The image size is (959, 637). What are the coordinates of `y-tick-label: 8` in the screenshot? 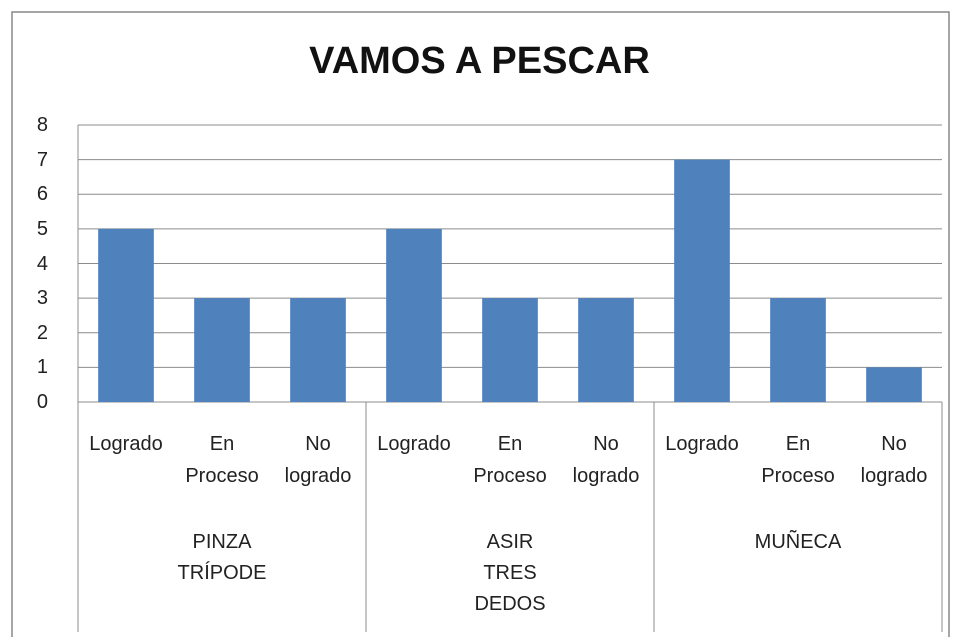 It's located at (42, 125).